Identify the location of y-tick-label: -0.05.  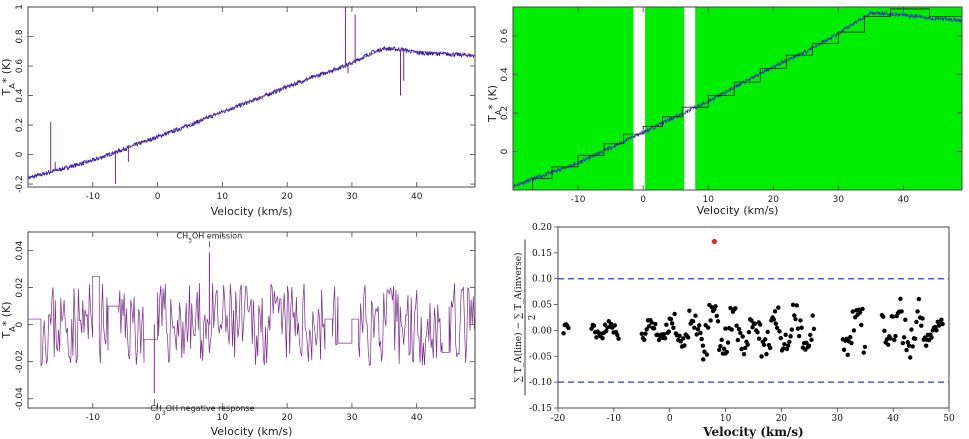
(540, 357).